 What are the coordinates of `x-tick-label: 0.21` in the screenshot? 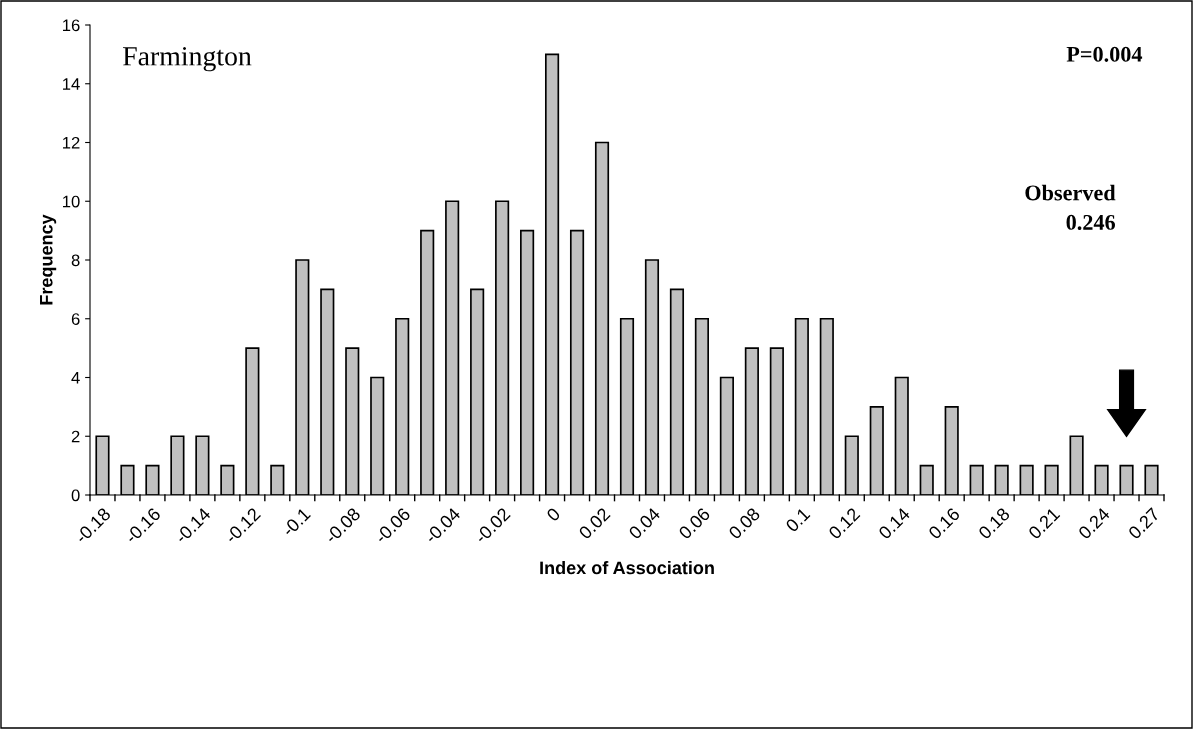 It's located at (1044, 523).